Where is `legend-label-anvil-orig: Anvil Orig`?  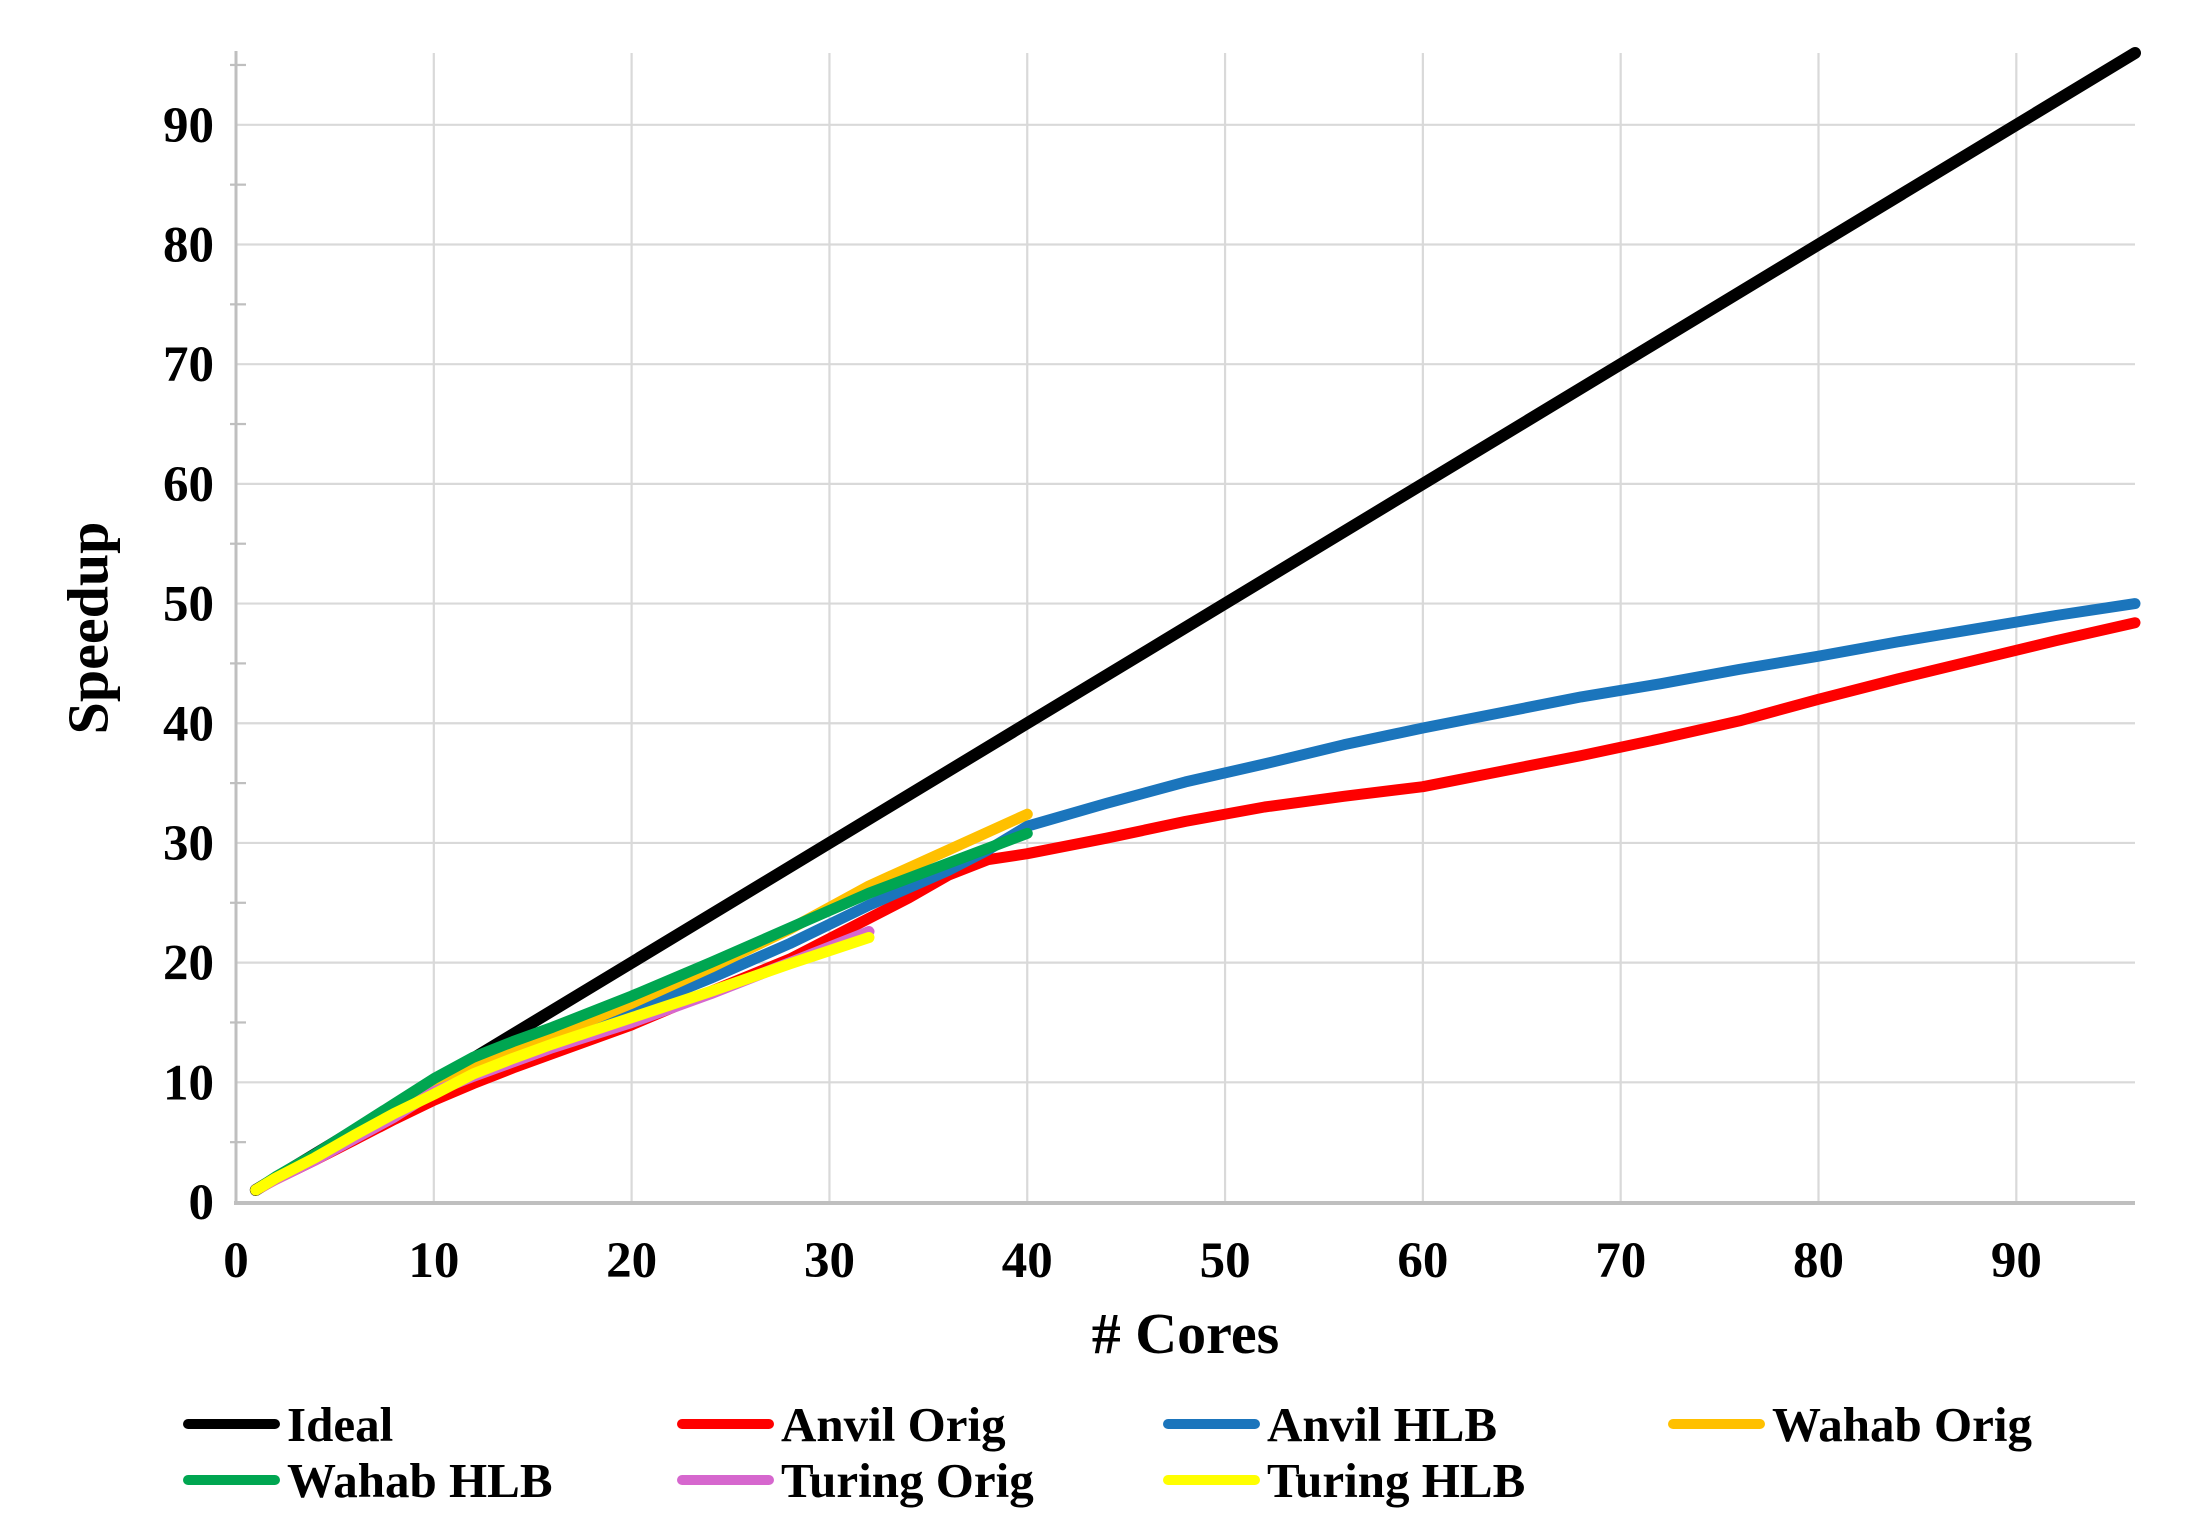 legend-label-anvil-orig: Anvil Orig is located at coordinates (893, 1424).